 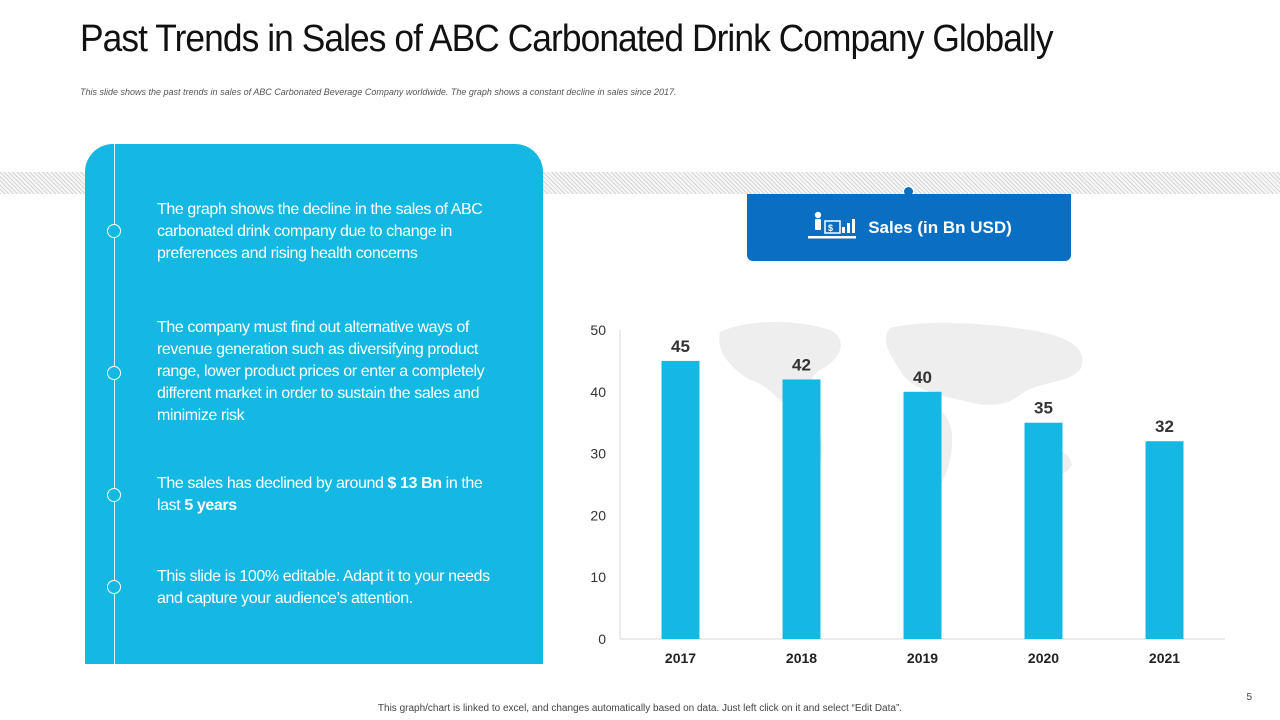 I want to click on x-tick-labels: 2017 2018 2019 2020 2021, so click(x=922, y=658).